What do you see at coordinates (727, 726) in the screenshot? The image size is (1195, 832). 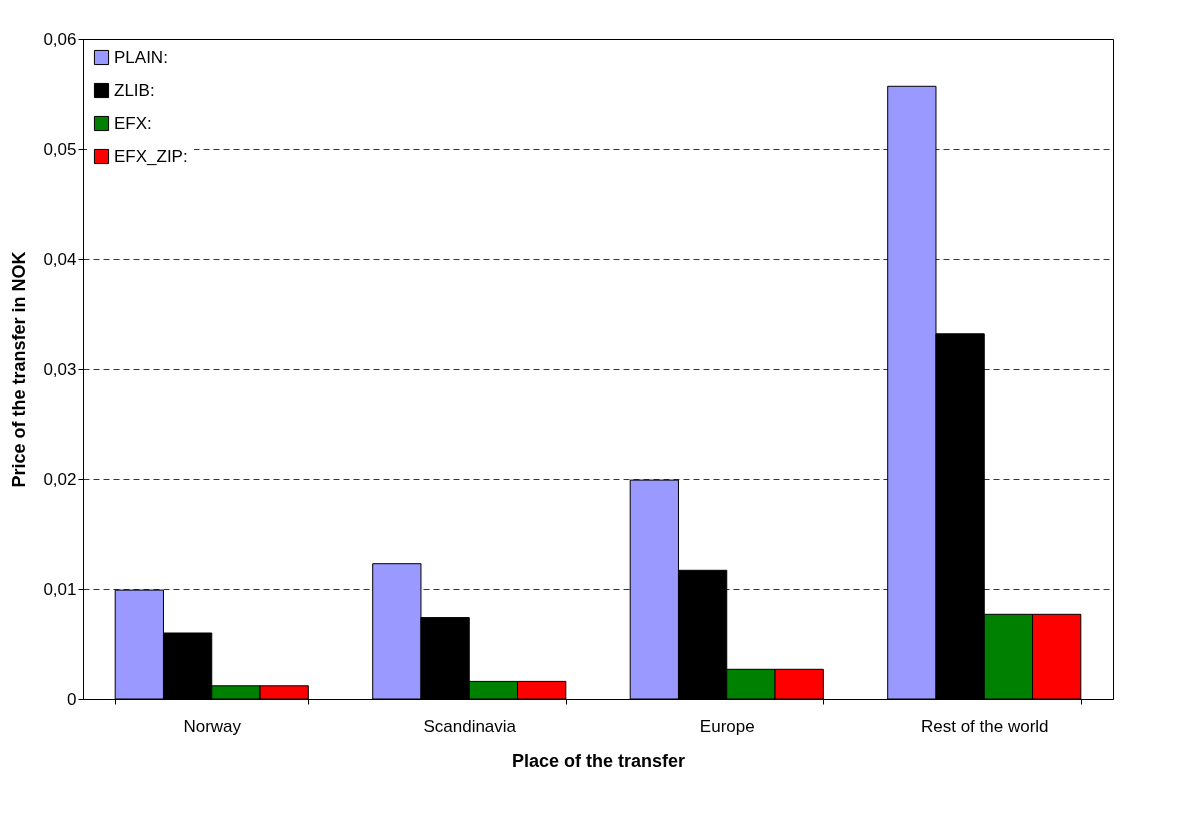 I see `x-tick-label: Europe` at bounding box center [727, 726].